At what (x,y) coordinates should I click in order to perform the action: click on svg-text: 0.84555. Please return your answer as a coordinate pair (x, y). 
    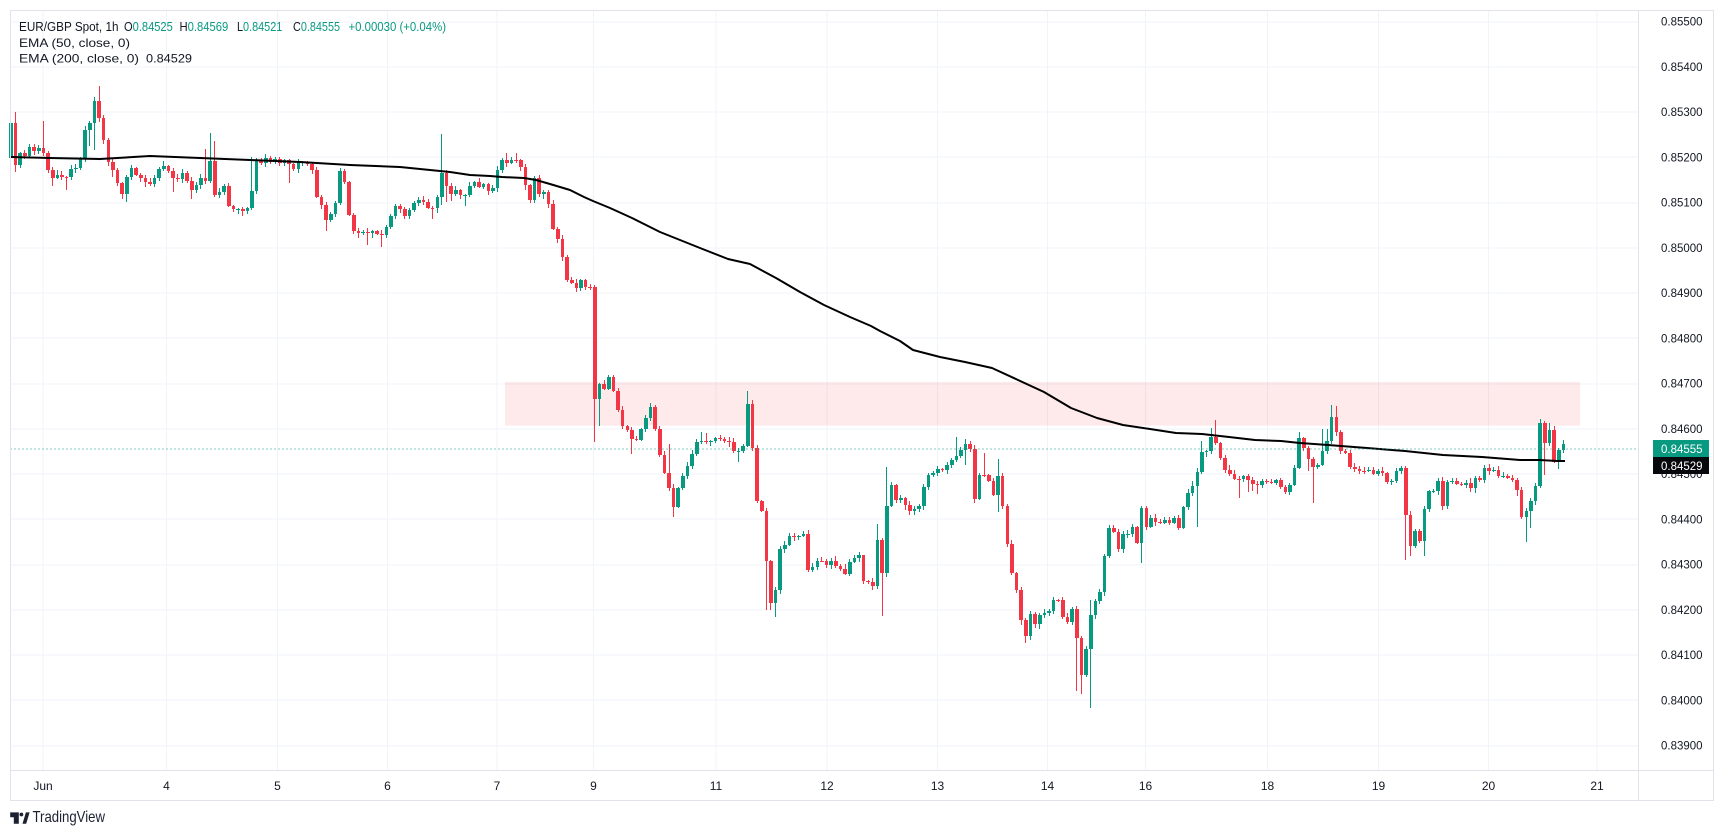
    Looking at the image, I should click on (1682, 449).